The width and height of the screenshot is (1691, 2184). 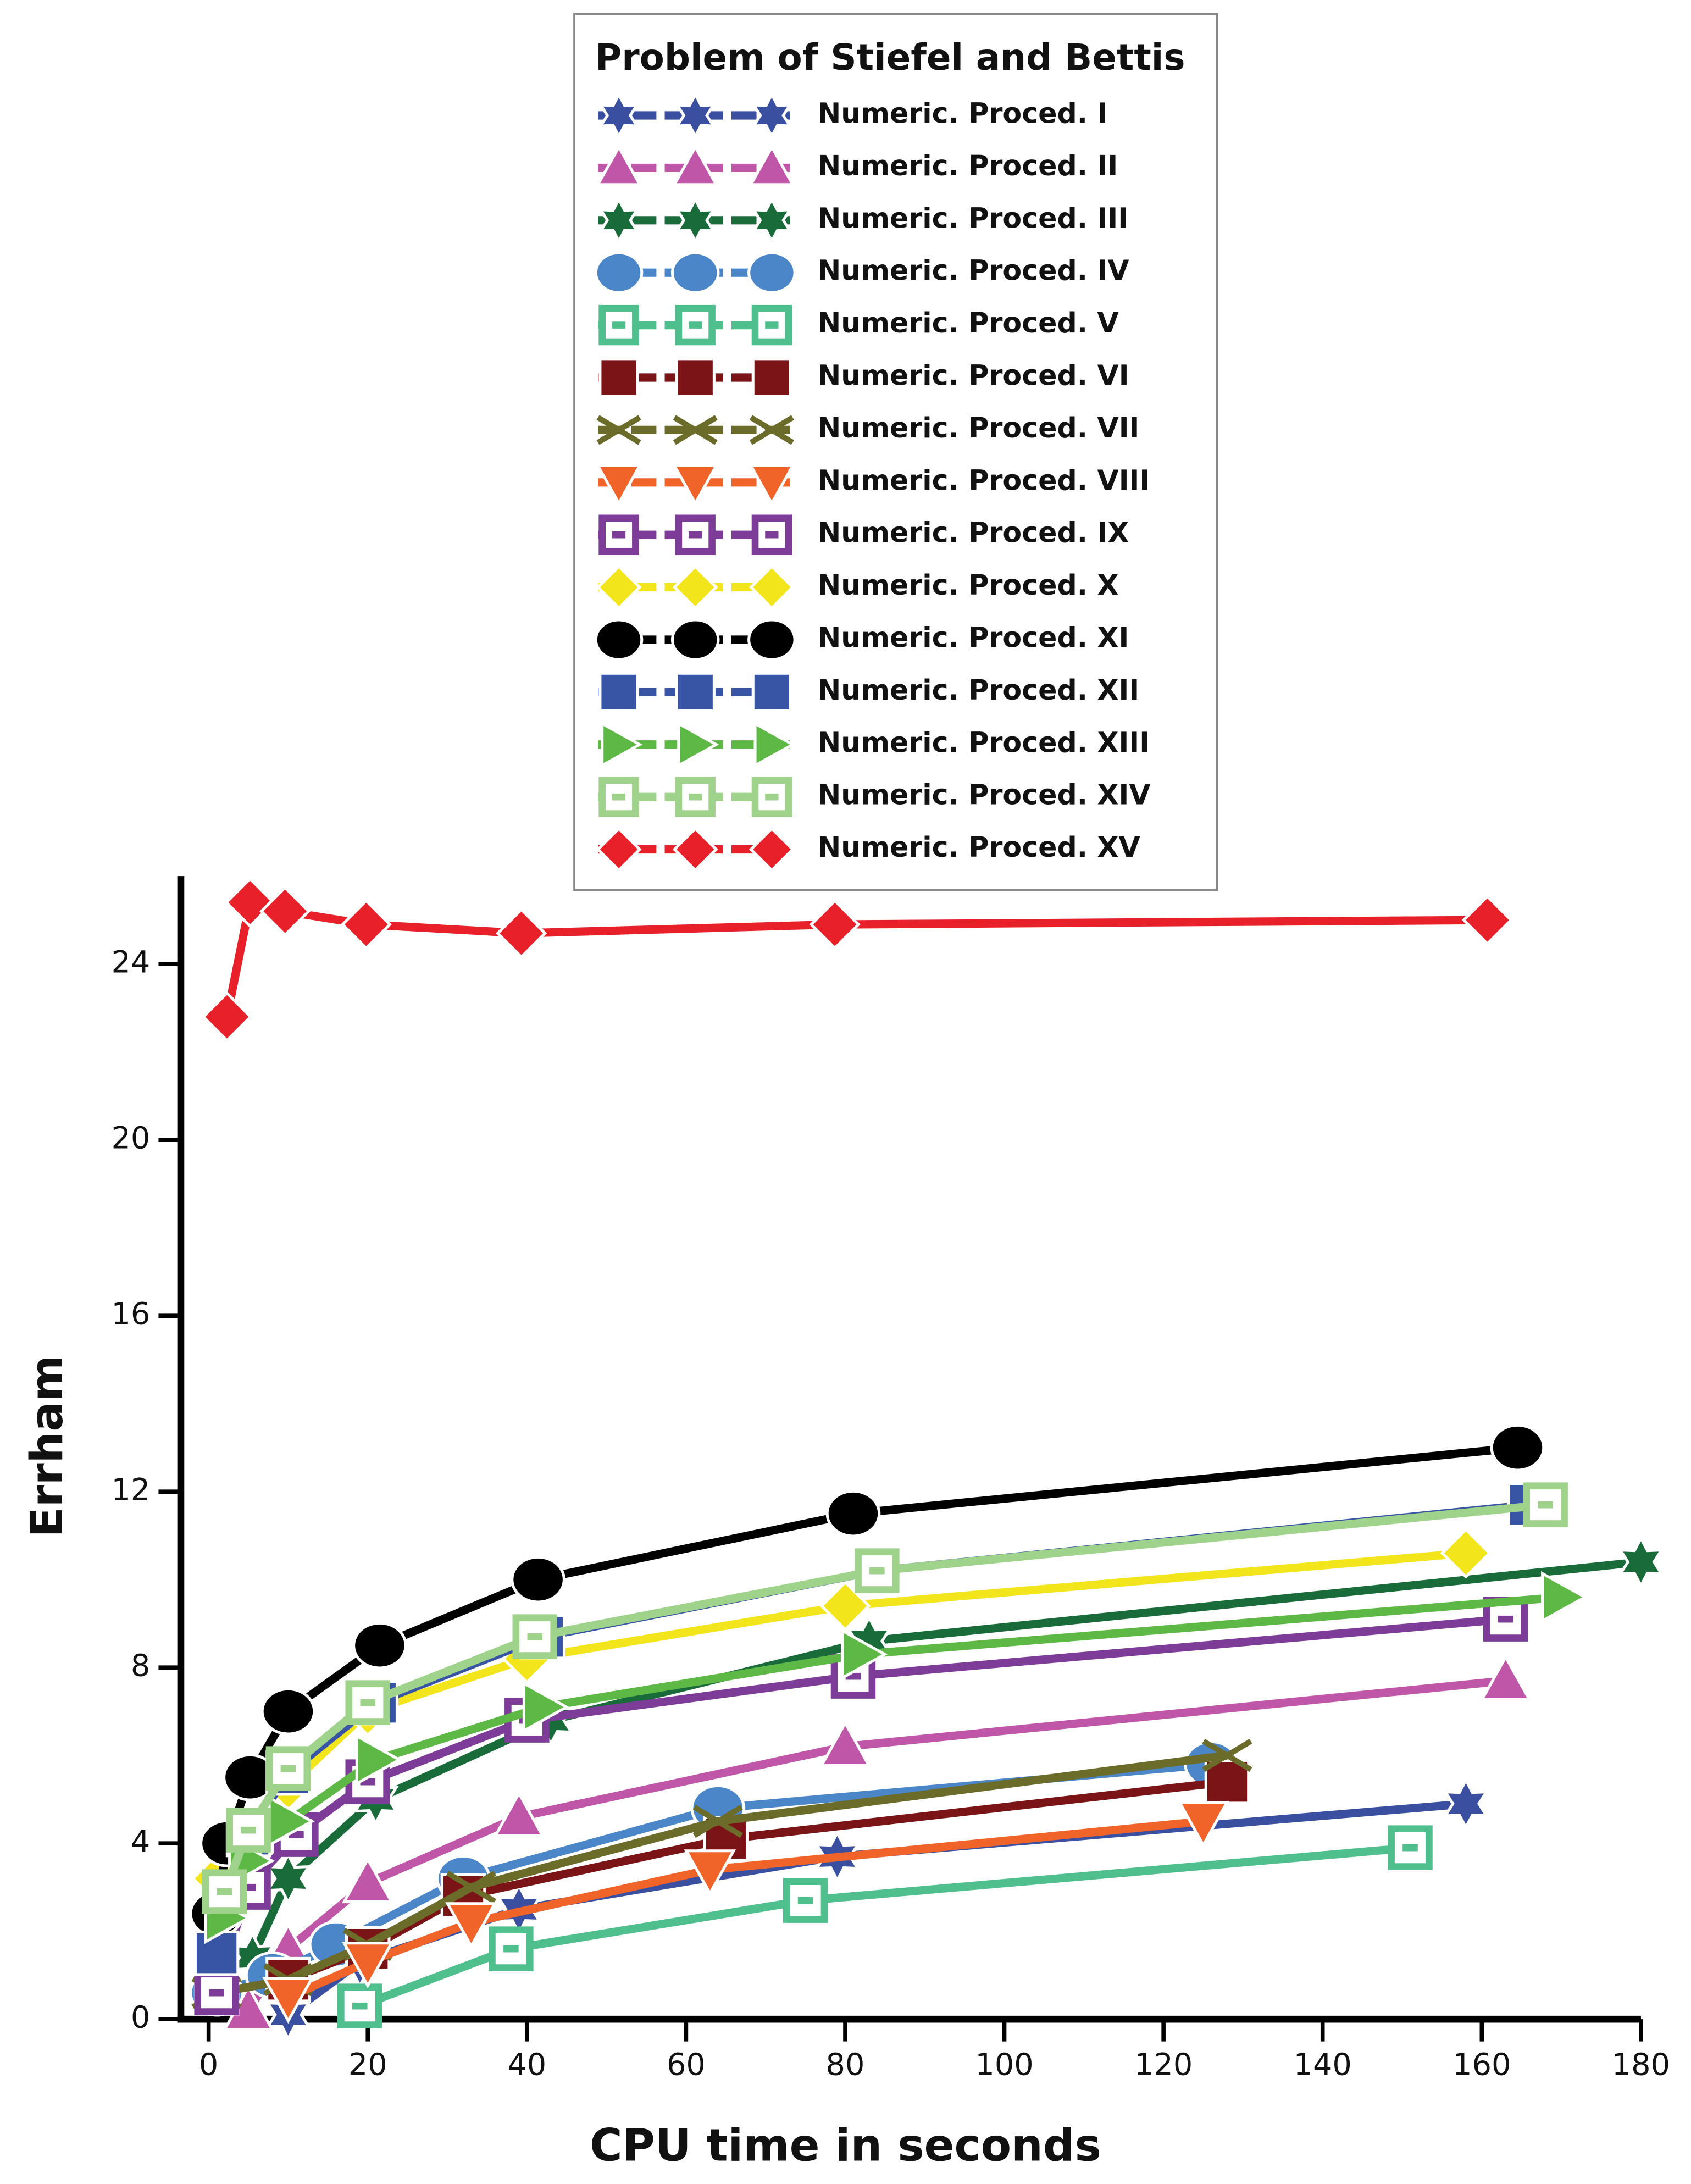 I want to click on y-tick-label: 24, so click(x=130, y=962).